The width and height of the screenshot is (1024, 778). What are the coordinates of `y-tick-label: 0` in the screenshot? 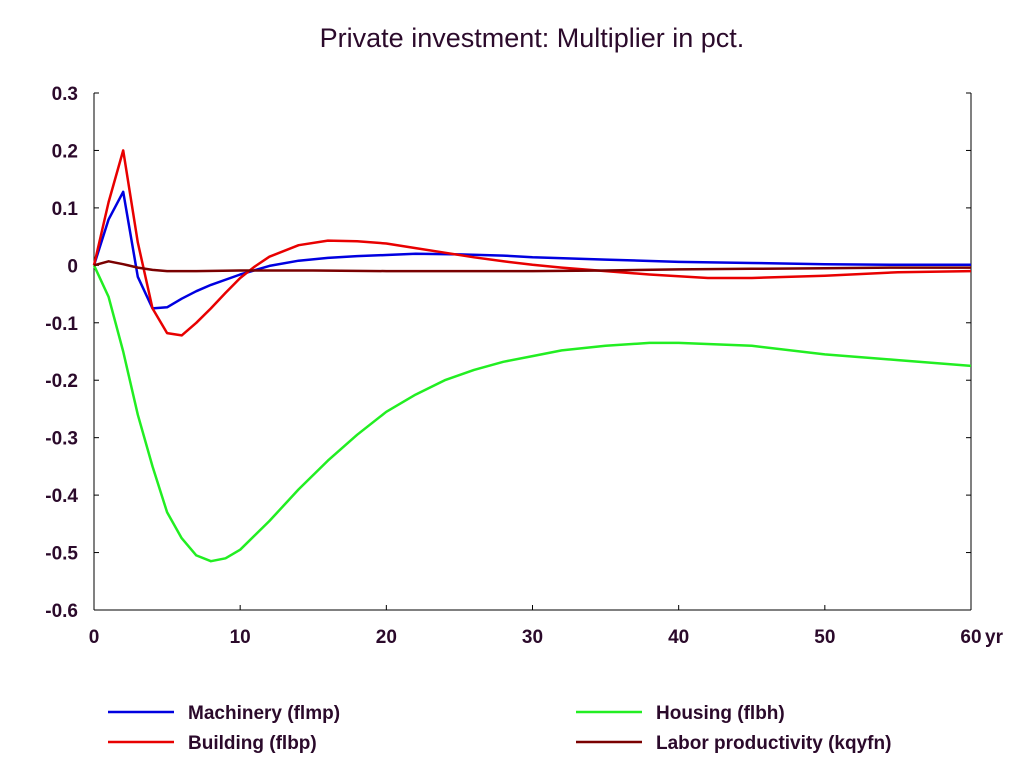 It's located at (72, 266).